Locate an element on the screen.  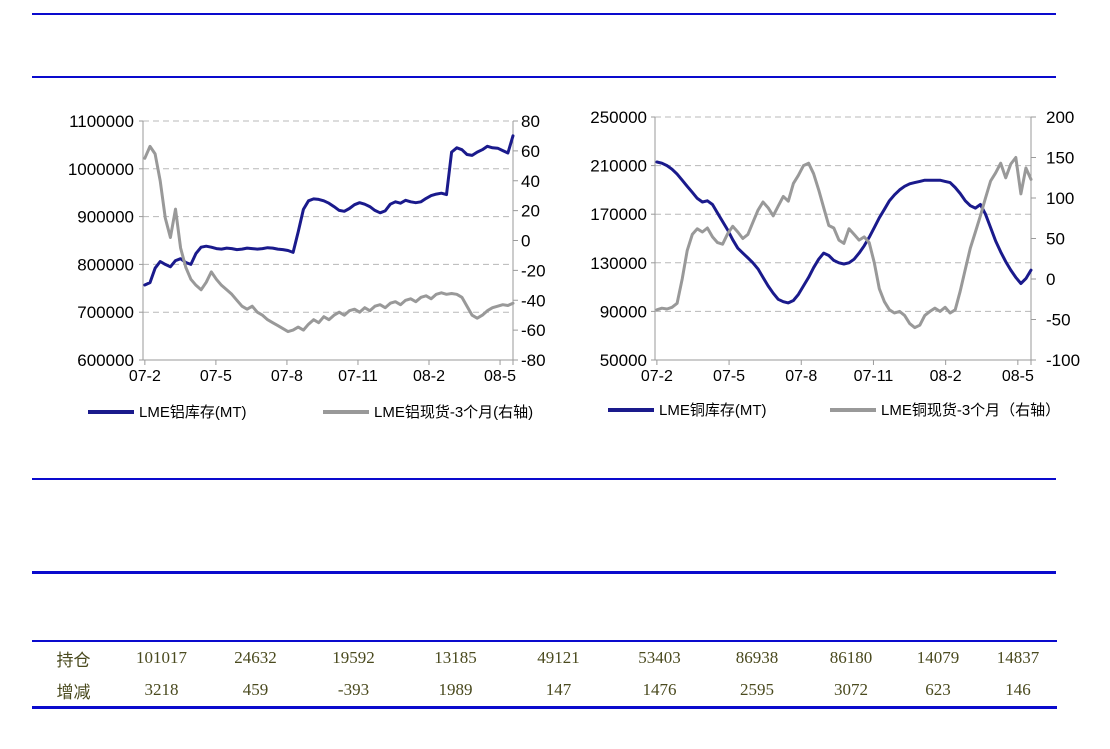
copper-inventory-line-sample is located at coordinates (631, 409).